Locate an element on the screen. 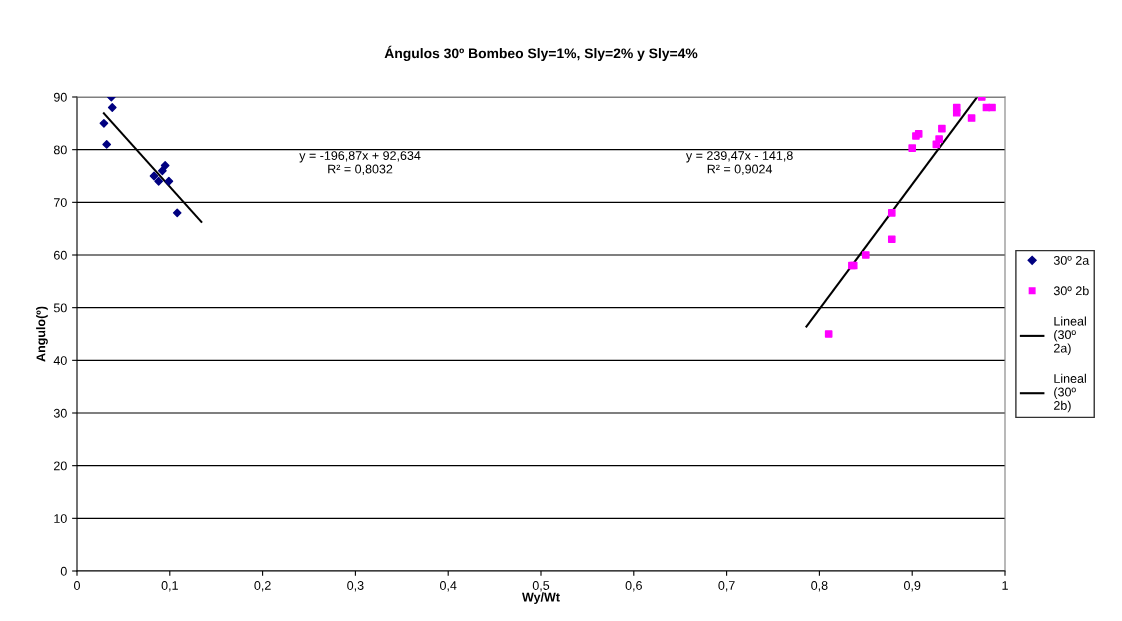 This screenshot has height=621, width=1122. y-tick-label: 80 is located at coordinates (60, 150).